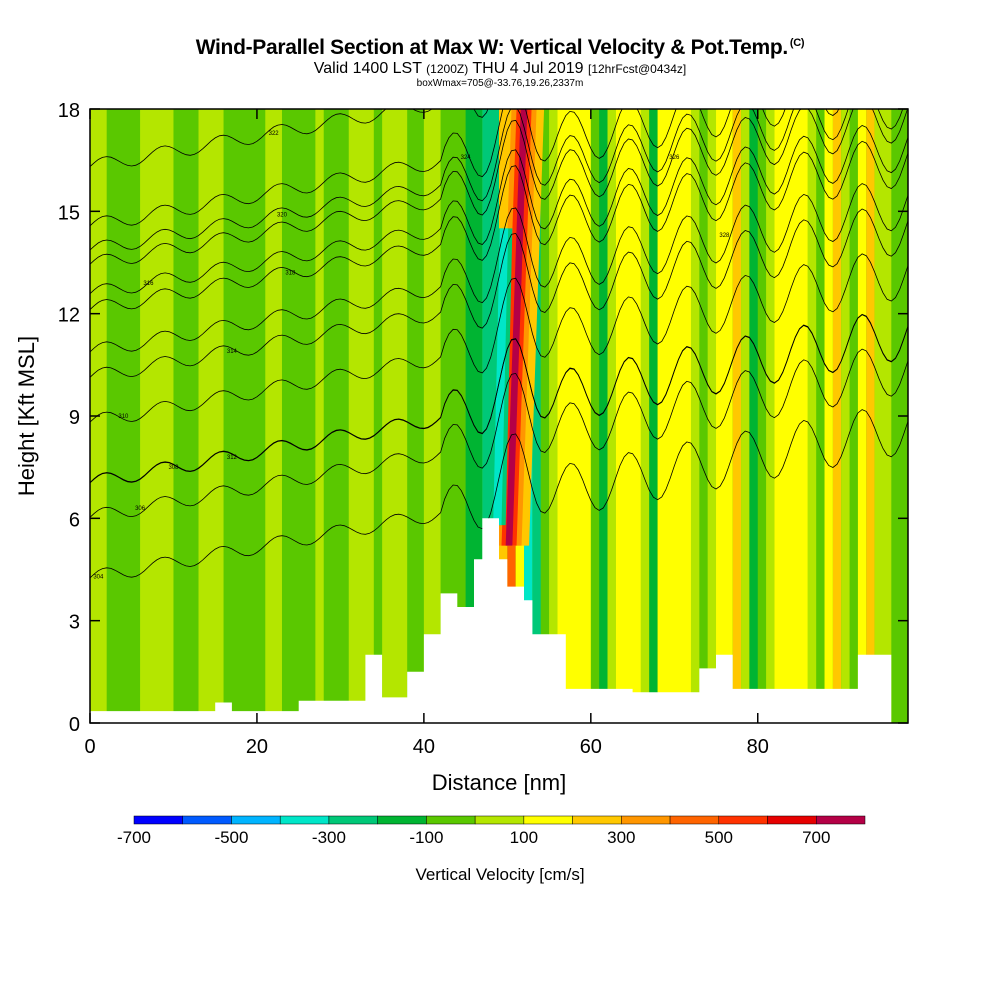 The height and width of the screenshot is (1000, 1000). What do you see at coordinates (724, 236) in the screenshot?
I see `theta-contour-label: 328` at bounding box center [724, 236].